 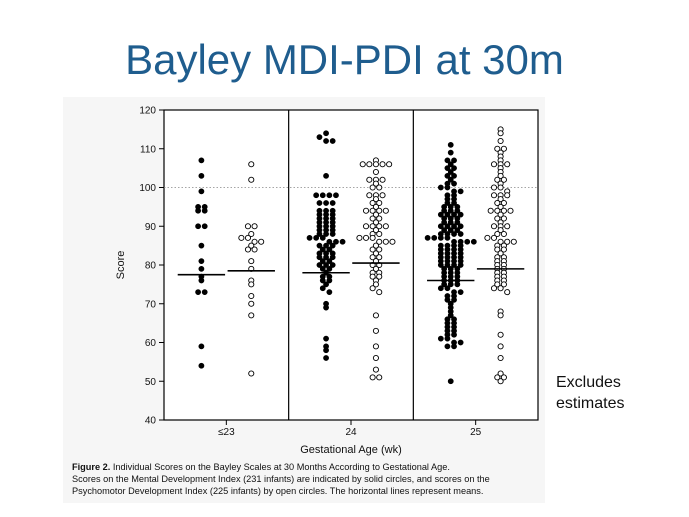 What do you see at coordinates (226, 432) in the screenshot?
I see `x-tick-label: ≤23` at bounding box center [226, 432].